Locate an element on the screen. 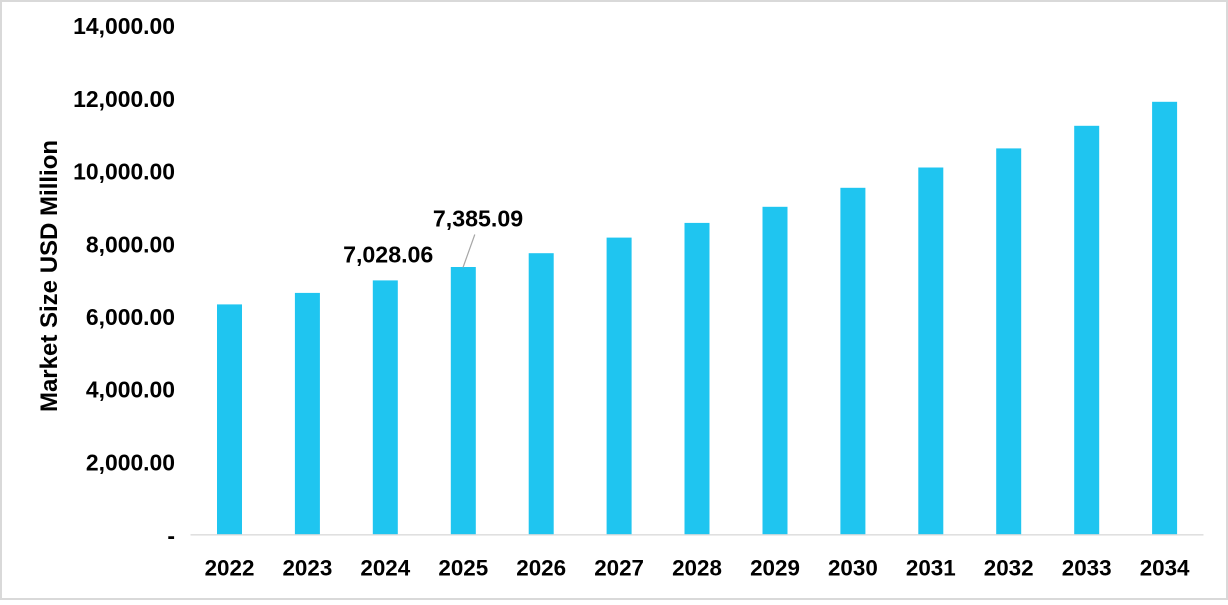 The height and width of the screenshot is (605, 1228). svg-text: 7,385.09 is located at coordinates (478, 219).